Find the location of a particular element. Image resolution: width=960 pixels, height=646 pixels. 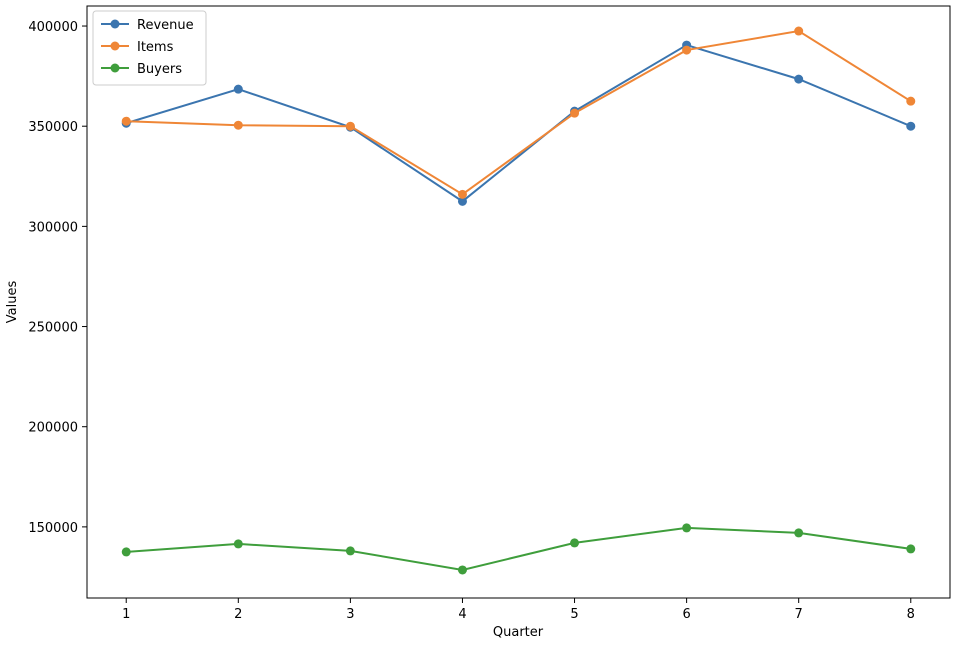

x-axis-title: Quarter is located at coordinates (518, 632).